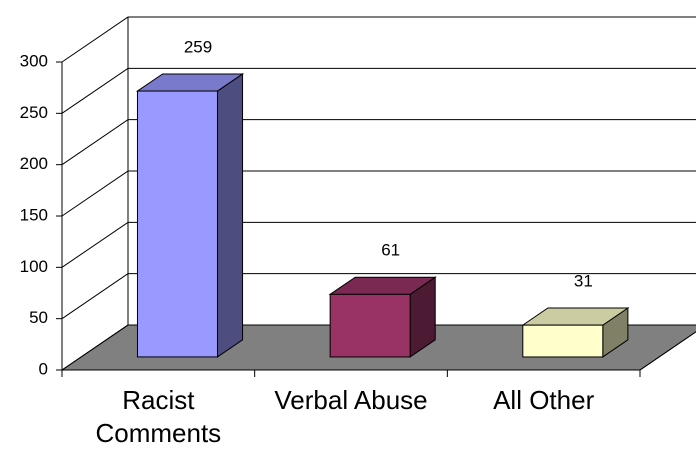  I want to click on value-label: 61, so click(390, 250).